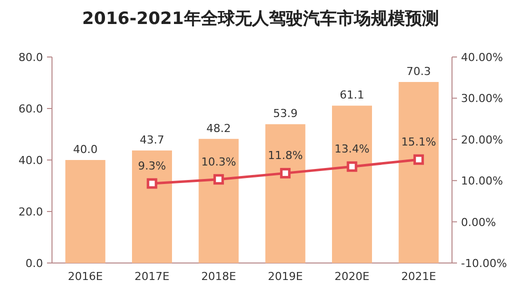 The width and height of the screenshot is (521, 302). I want to click on data-label: 40.0, so click(85, 149).